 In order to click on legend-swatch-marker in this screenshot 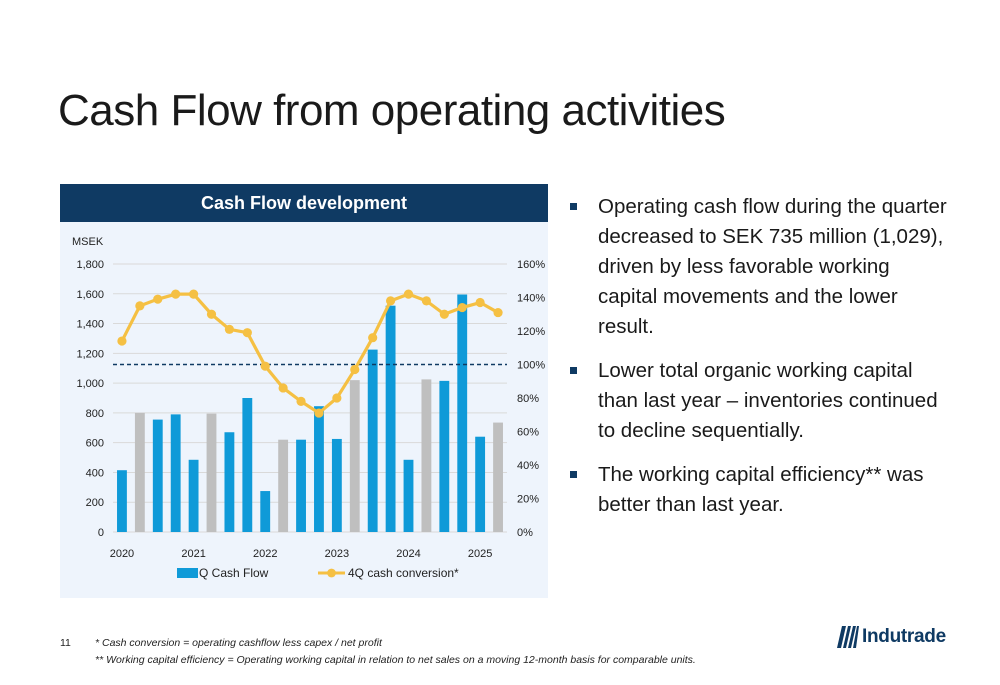, I will do `click(331, 573)`.